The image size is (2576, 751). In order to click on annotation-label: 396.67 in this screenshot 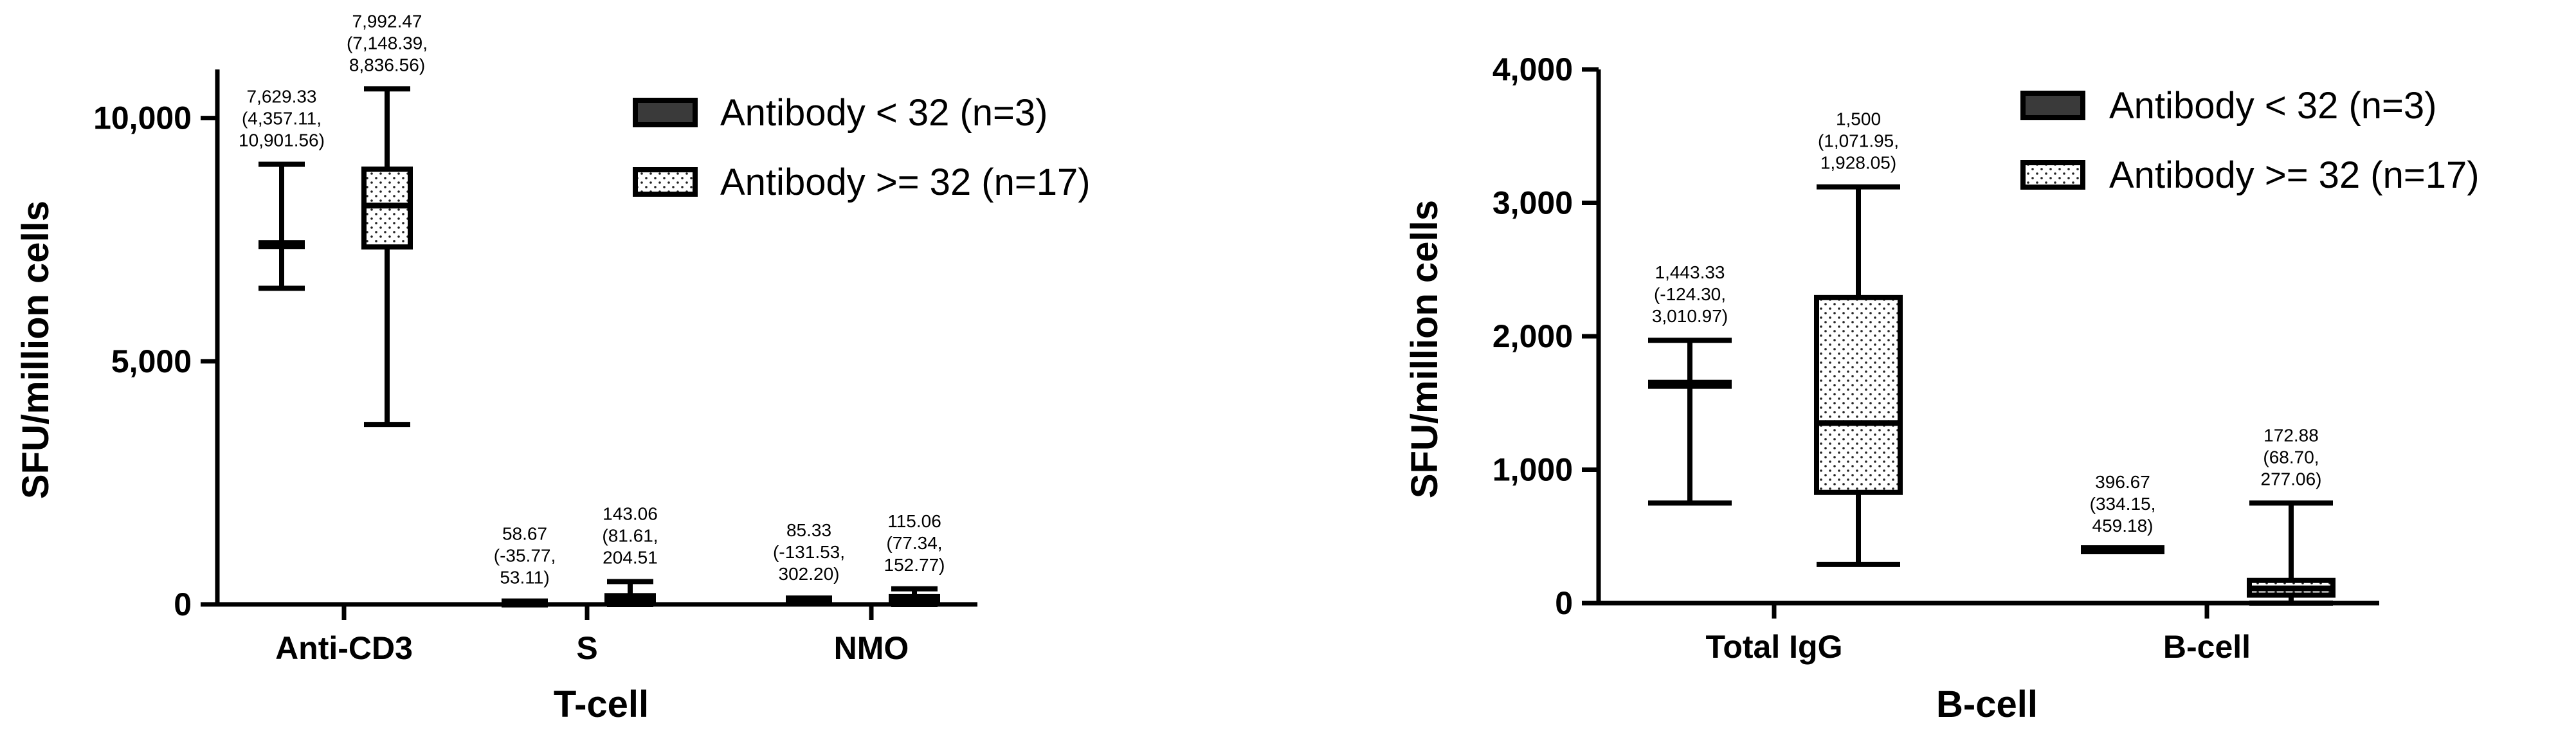, I will do `click(2122, 482)`.